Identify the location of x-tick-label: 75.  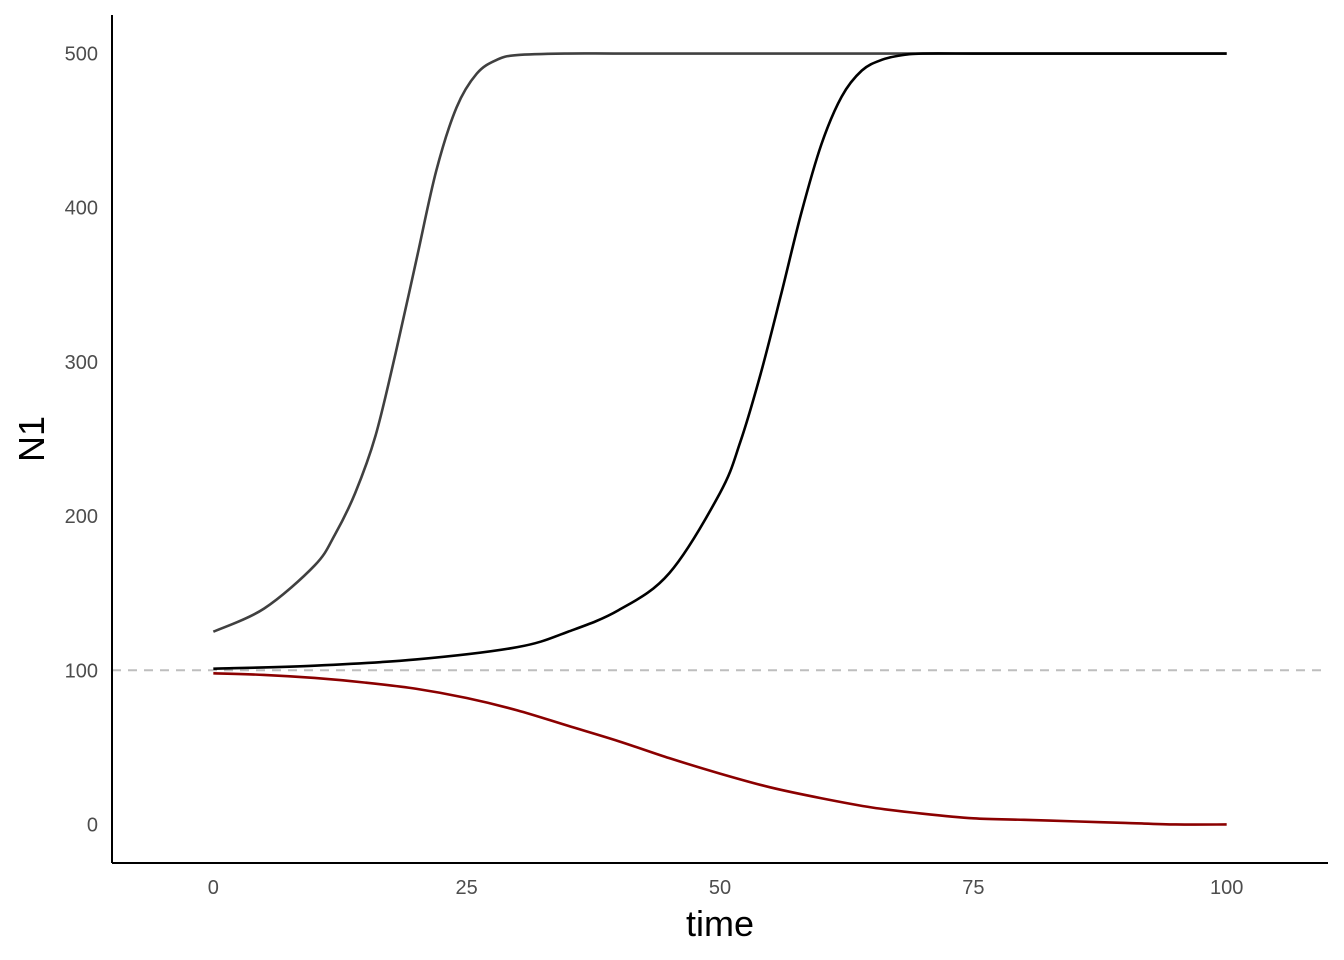
(973, 888).